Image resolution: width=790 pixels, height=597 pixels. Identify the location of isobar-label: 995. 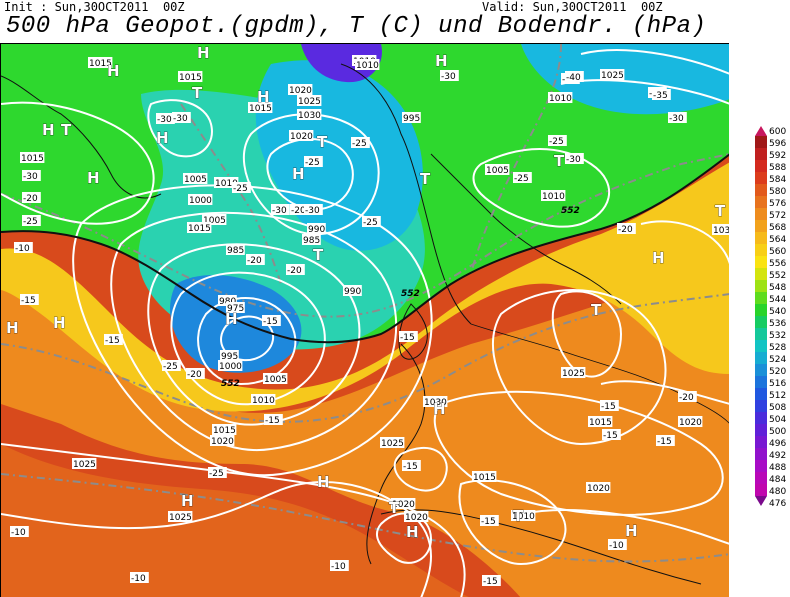
(411, 118).